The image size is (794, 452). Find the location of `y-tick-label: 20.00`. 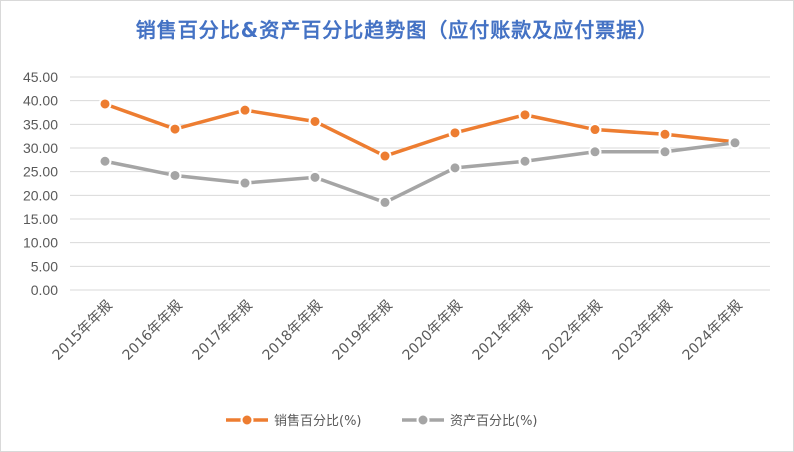

y-tick-label: 20.00 is located at coordinates (40, 195).